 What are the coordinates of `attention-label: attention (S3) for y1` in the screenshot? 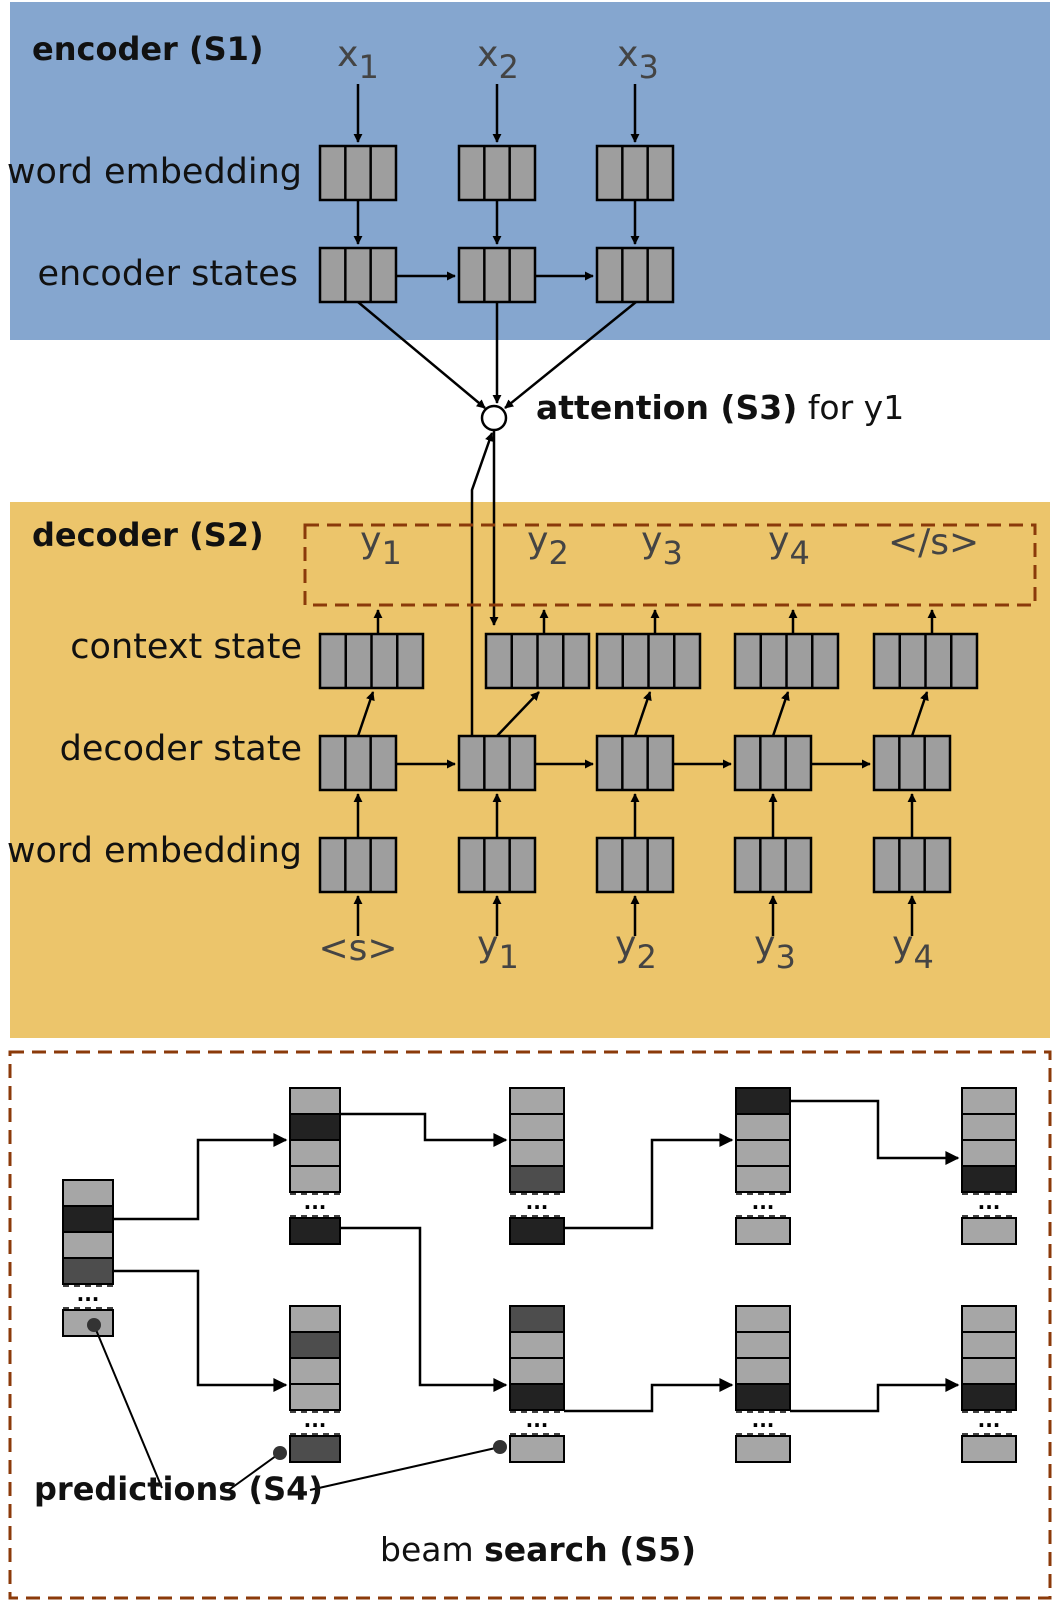 It's located at (720, 407).